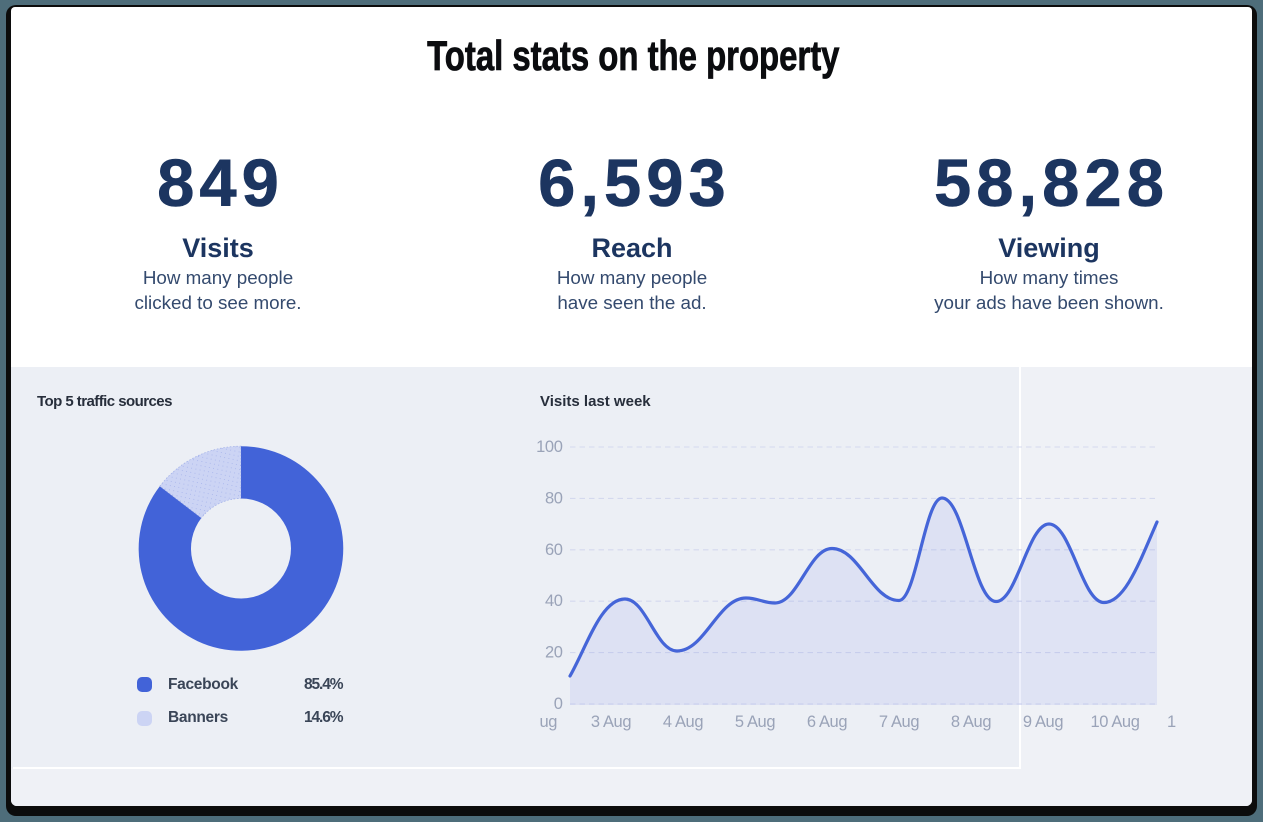  What do you see at coordinates (554, 601) in the screenshot?
I see `svg-text: 40` at bounding box center [554, 601].